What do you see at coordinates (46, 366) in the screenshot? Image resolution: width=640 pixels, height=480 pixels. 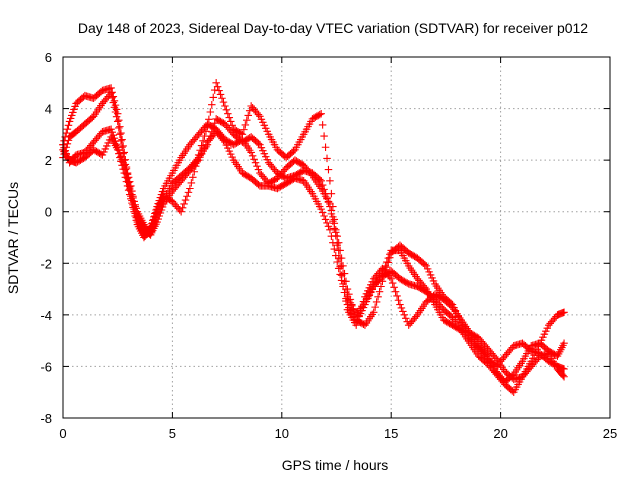 I see `y-tick-label: -6` at bounding box center [46, 366].